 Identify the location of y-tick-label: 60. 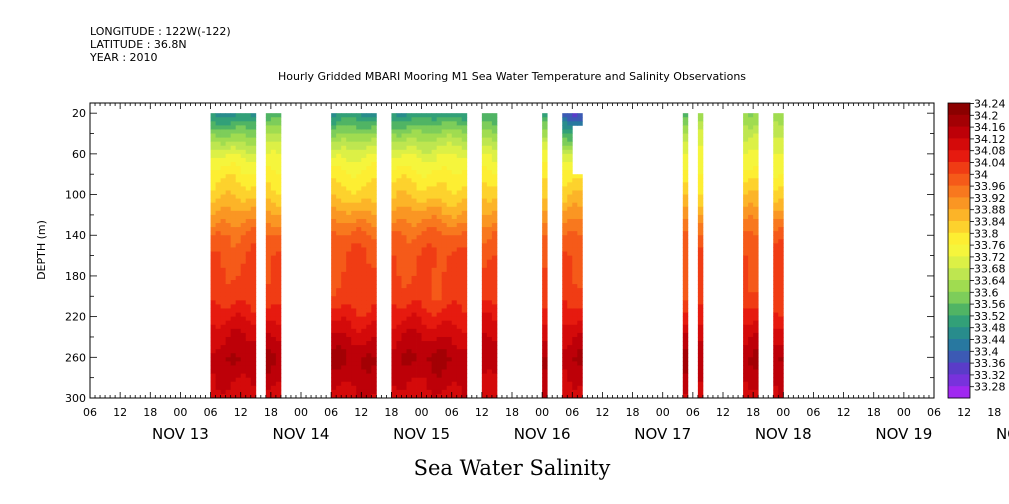
(79, 154).